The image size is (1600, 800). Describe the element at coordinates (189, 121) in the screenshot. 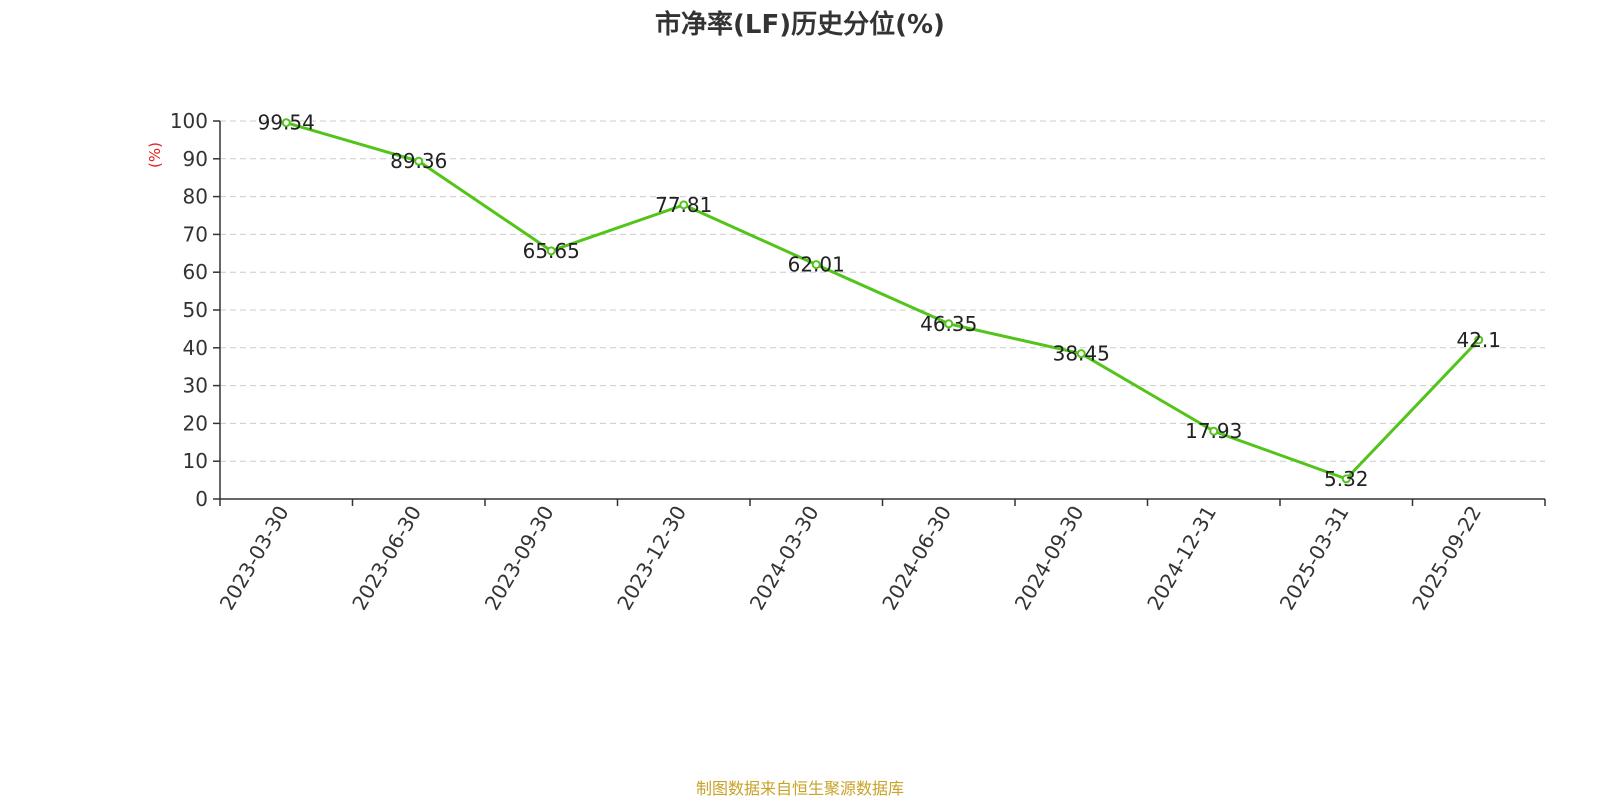

I see `y-tick-label: 100` at that location.